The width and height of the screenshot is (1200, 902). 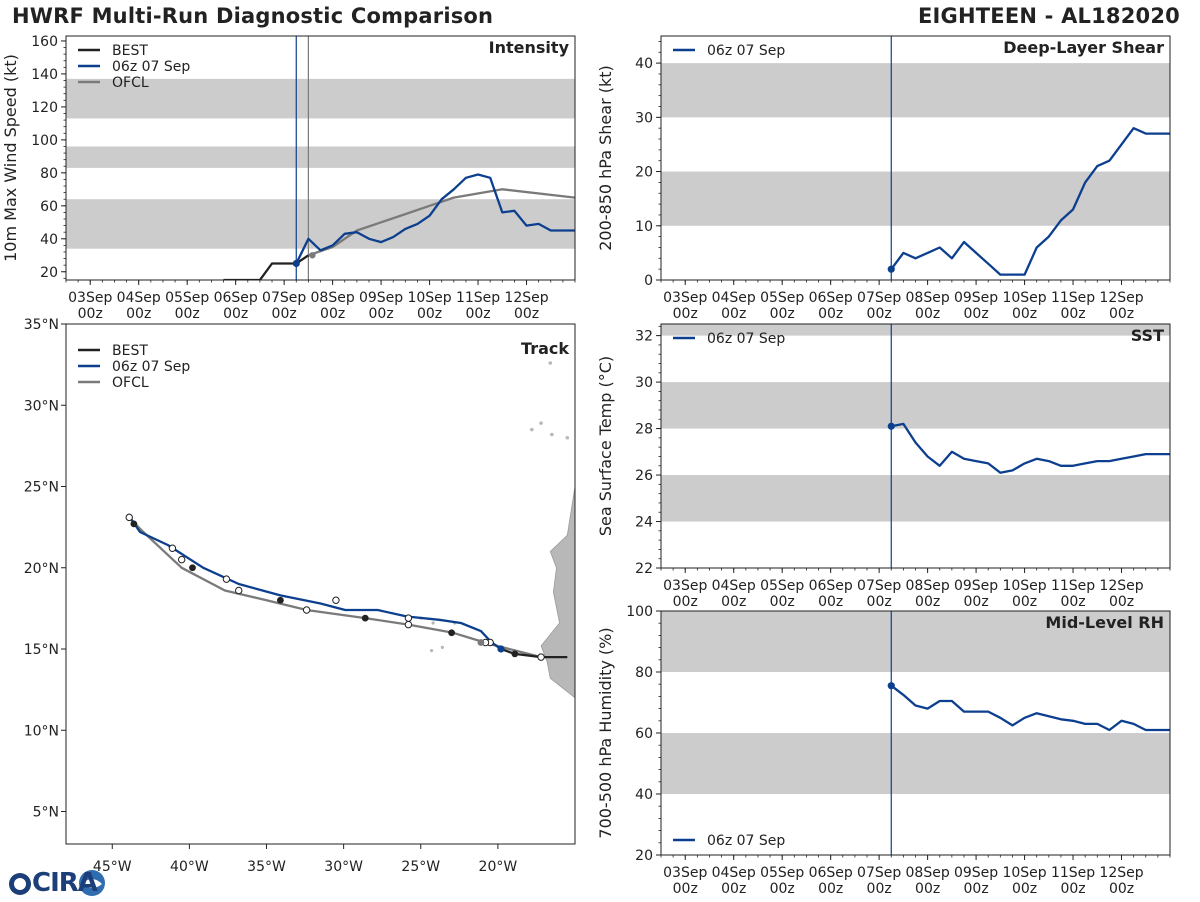 What do you see at coordinates (1030, 201) in the screenshot?
I see `shear-run-line` at bounding box center [1030, 201].